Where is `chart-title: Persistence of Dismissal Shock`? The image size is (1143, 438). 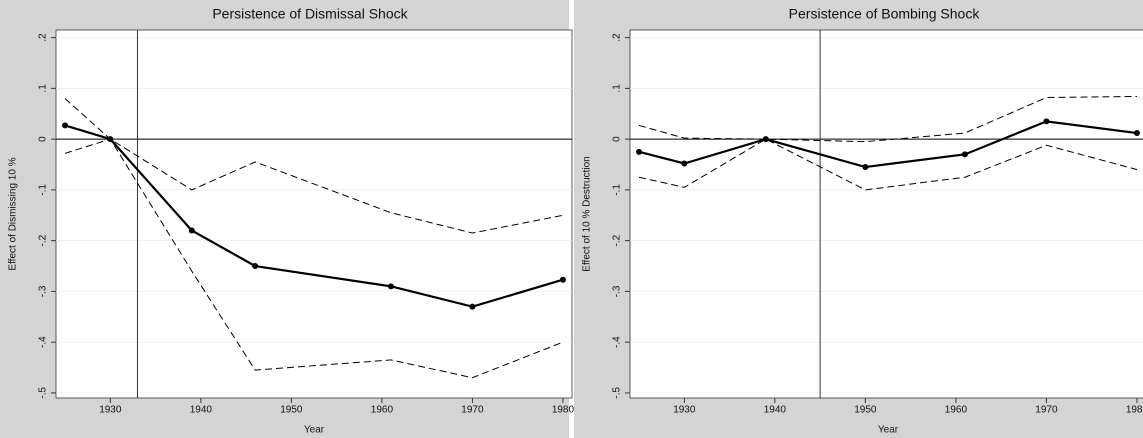 chart-title: Persistence of Dismissal Shock is located at coordinates (310, 14).